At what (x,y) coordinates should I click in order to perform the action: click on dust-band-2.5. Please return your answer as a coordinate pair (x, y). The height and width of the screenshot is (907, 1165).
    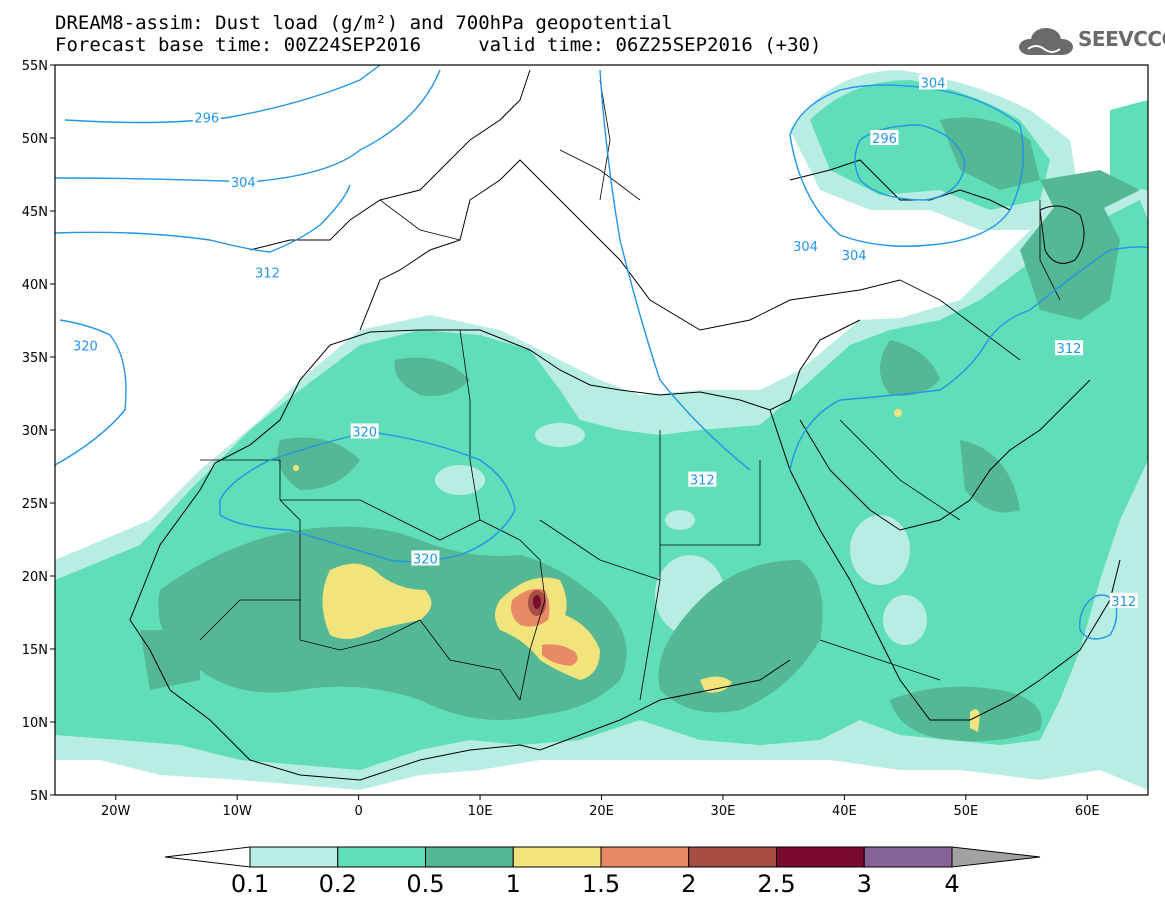
    Looking at the image, I should click on (537, 602).